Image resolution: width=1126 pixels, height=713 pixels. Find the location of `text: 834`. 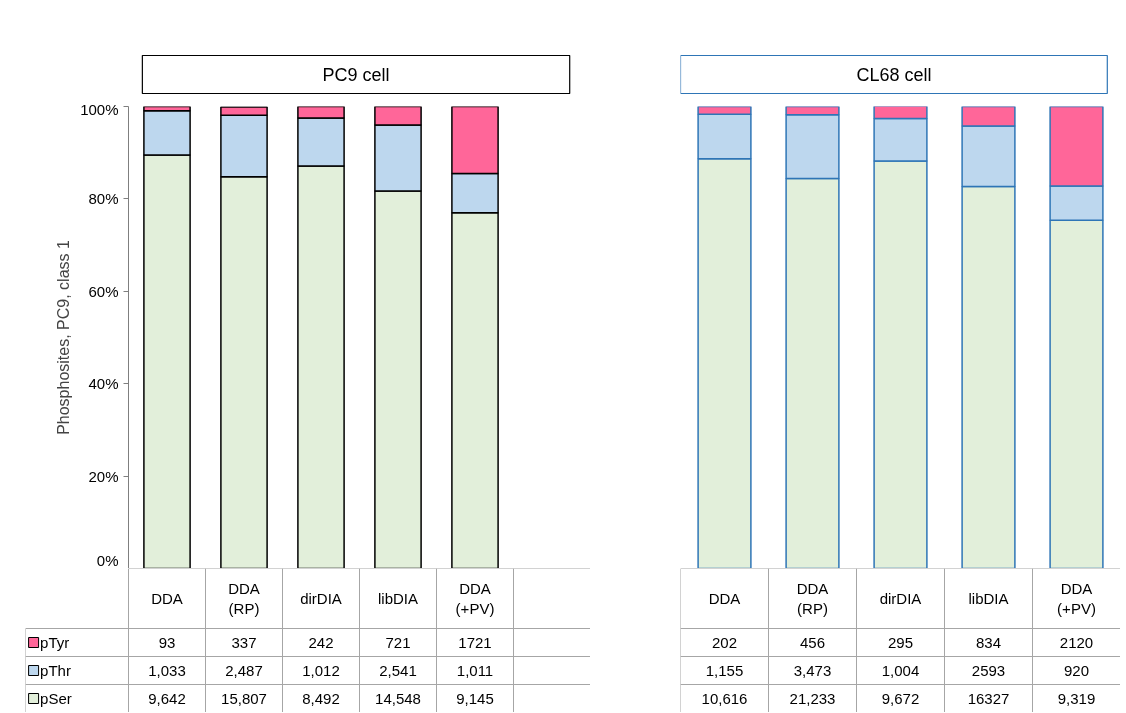

text: 834 is located at coordinates (988, 642).